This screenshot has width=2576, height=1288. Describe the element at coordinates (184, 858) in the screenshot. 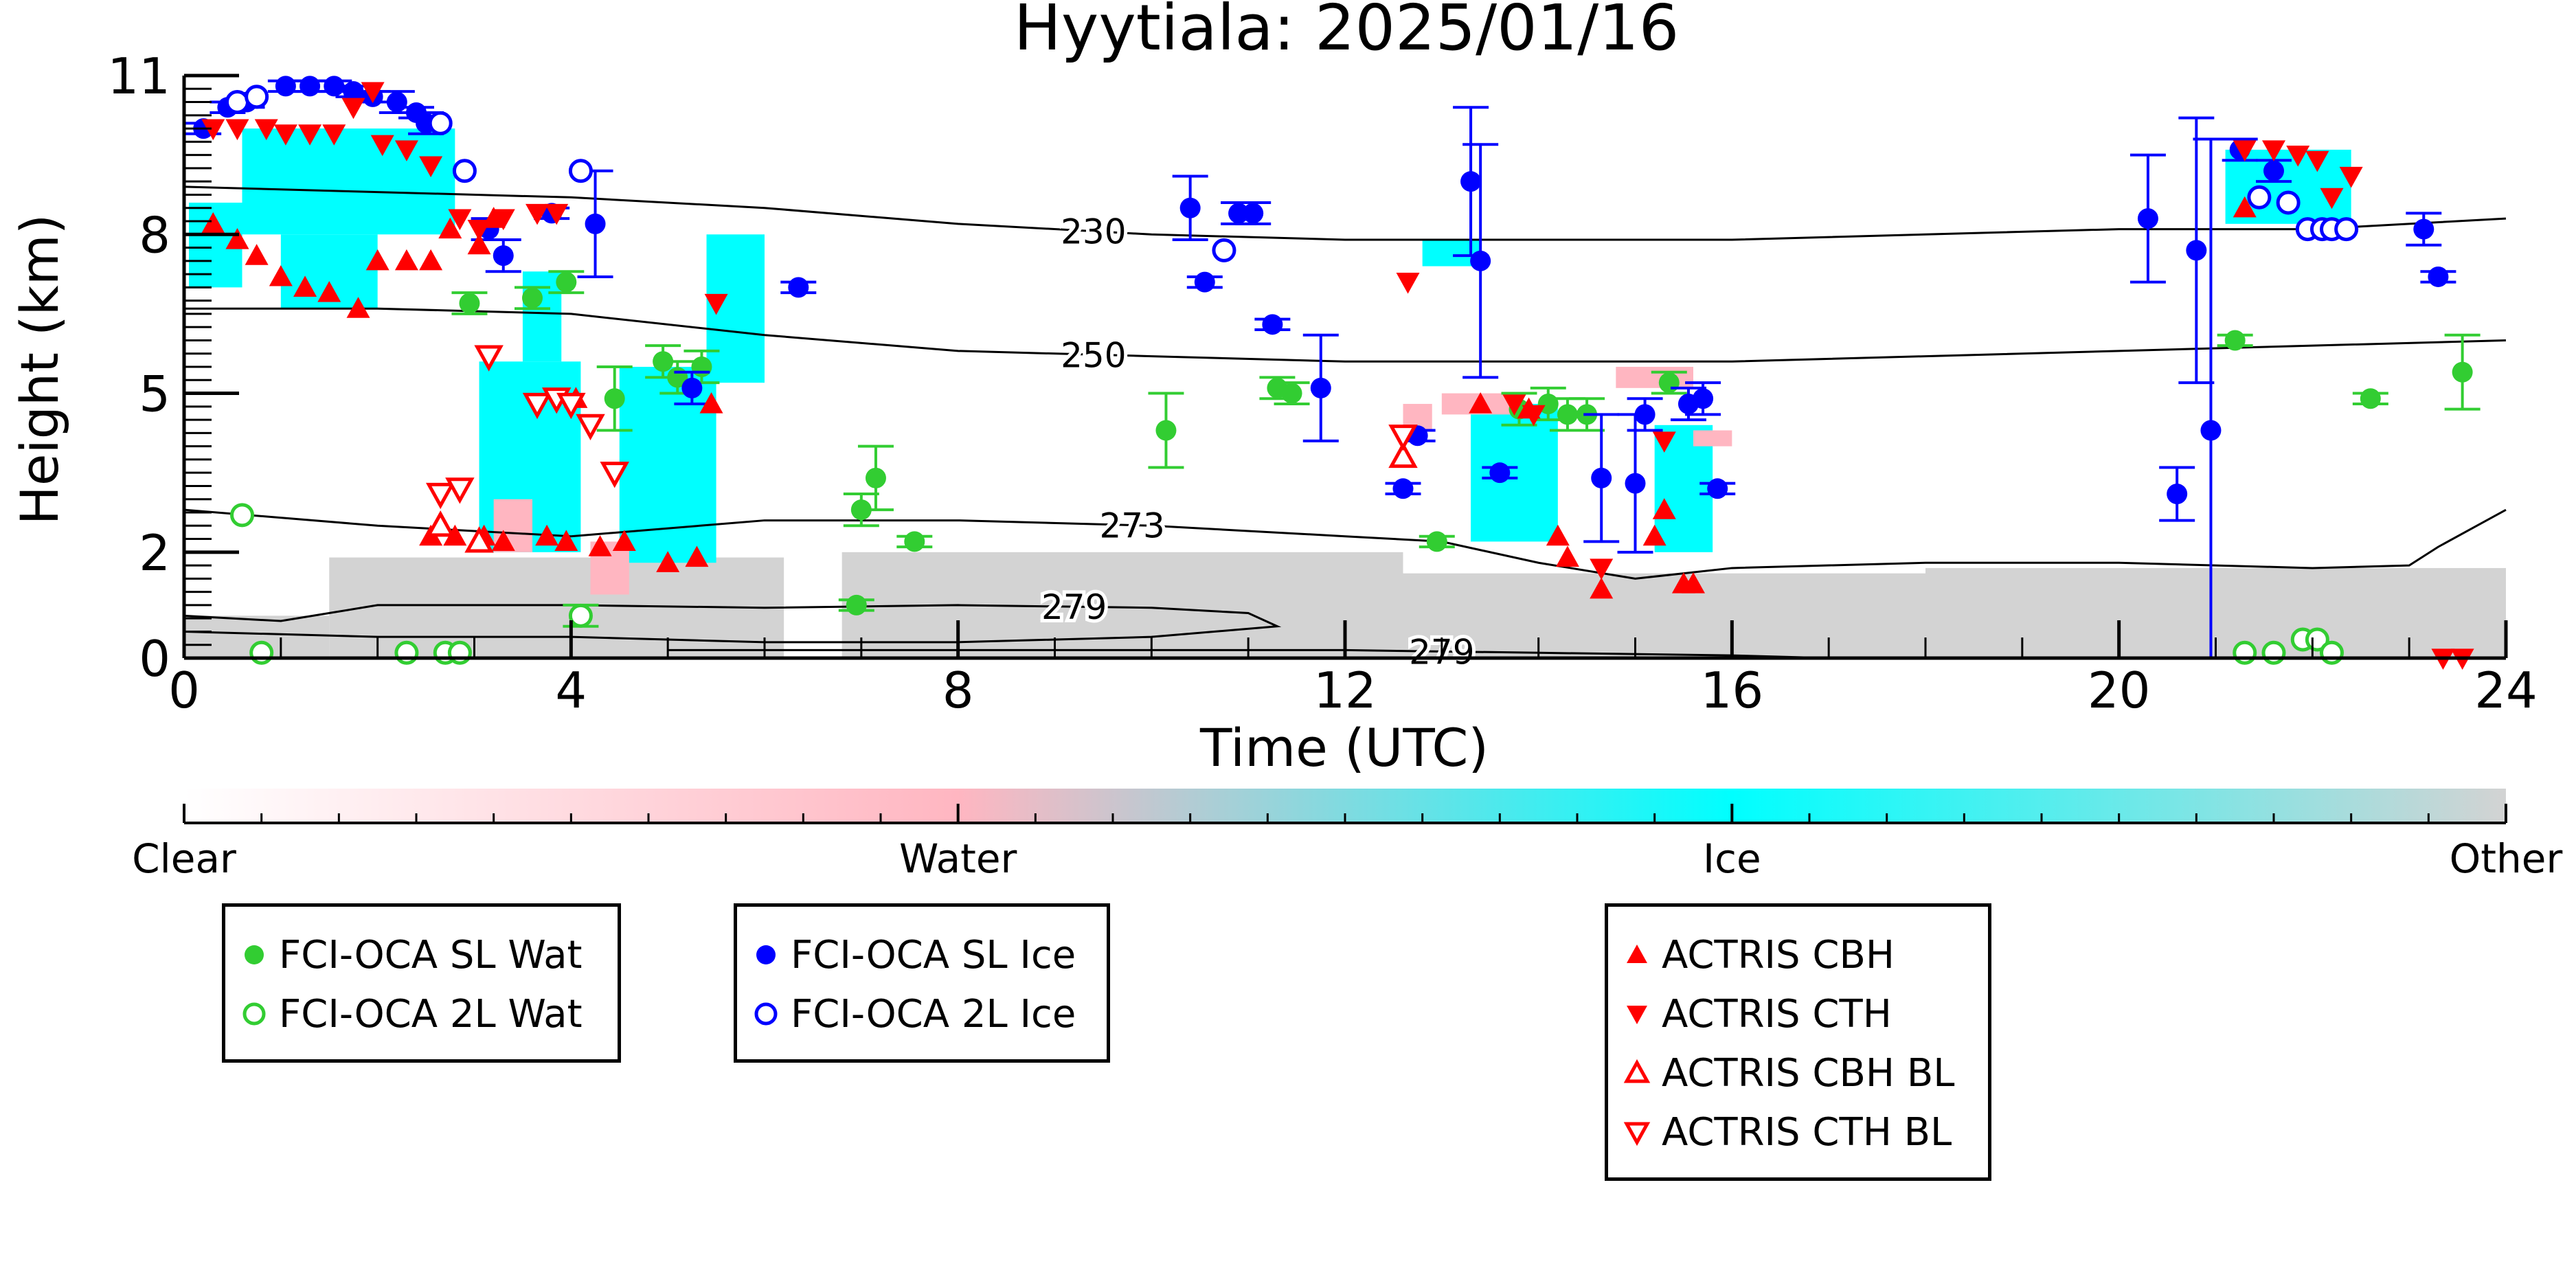

I see `colorbar-label-clear: Clear` at that location.